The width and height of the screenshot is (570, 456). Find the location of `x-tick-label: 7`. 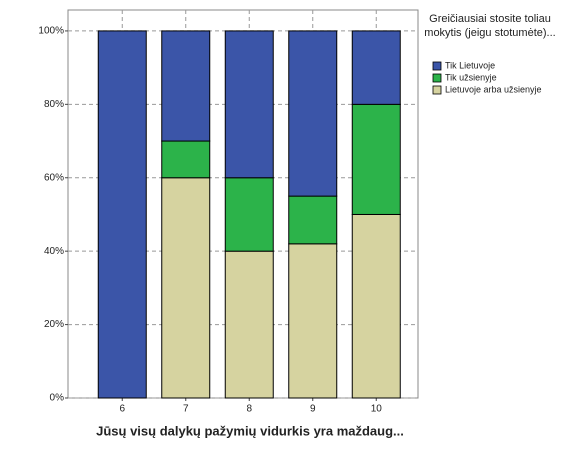

x-tick-label: 7 is located at coordinates (186, 409).